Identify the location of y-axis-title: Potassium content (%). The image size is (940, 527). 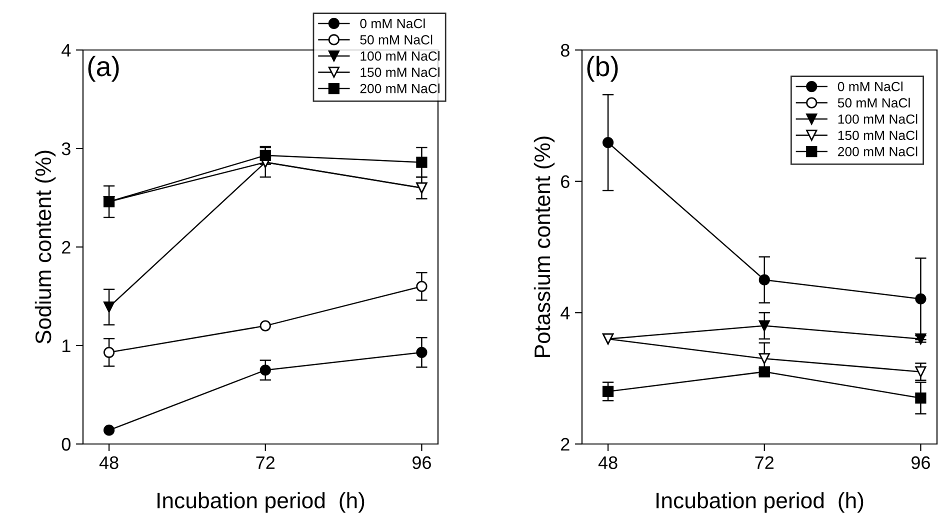
(544, 246).